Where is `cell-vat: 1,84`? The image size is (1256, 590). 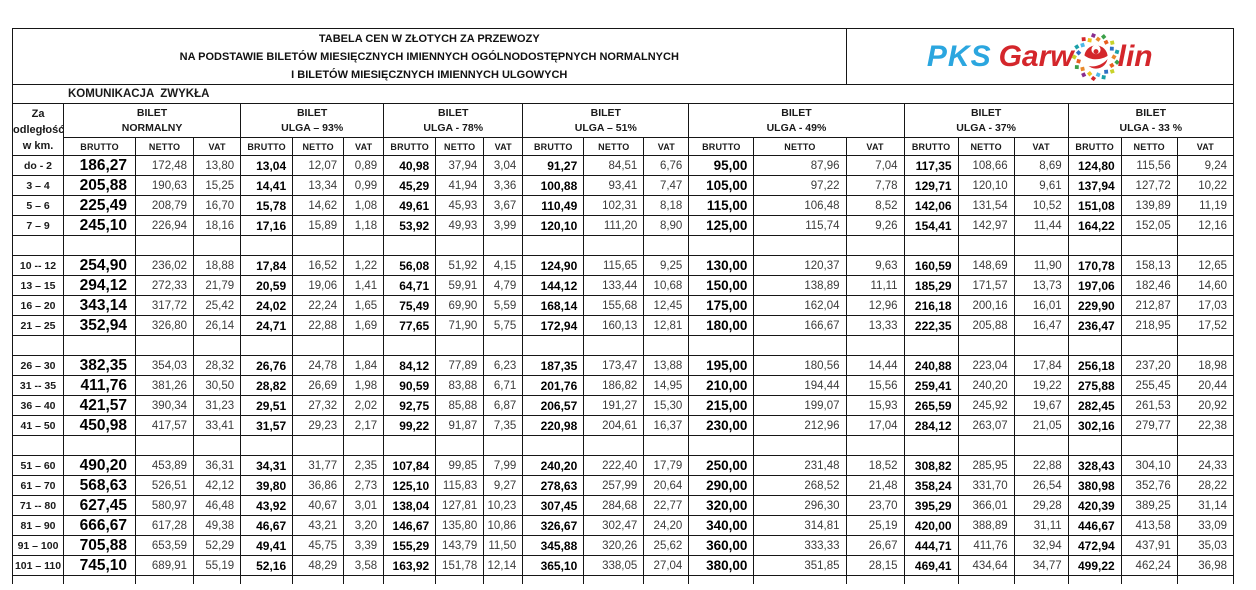 cell-vat: 1,84 is located at coordinates (364, 365).